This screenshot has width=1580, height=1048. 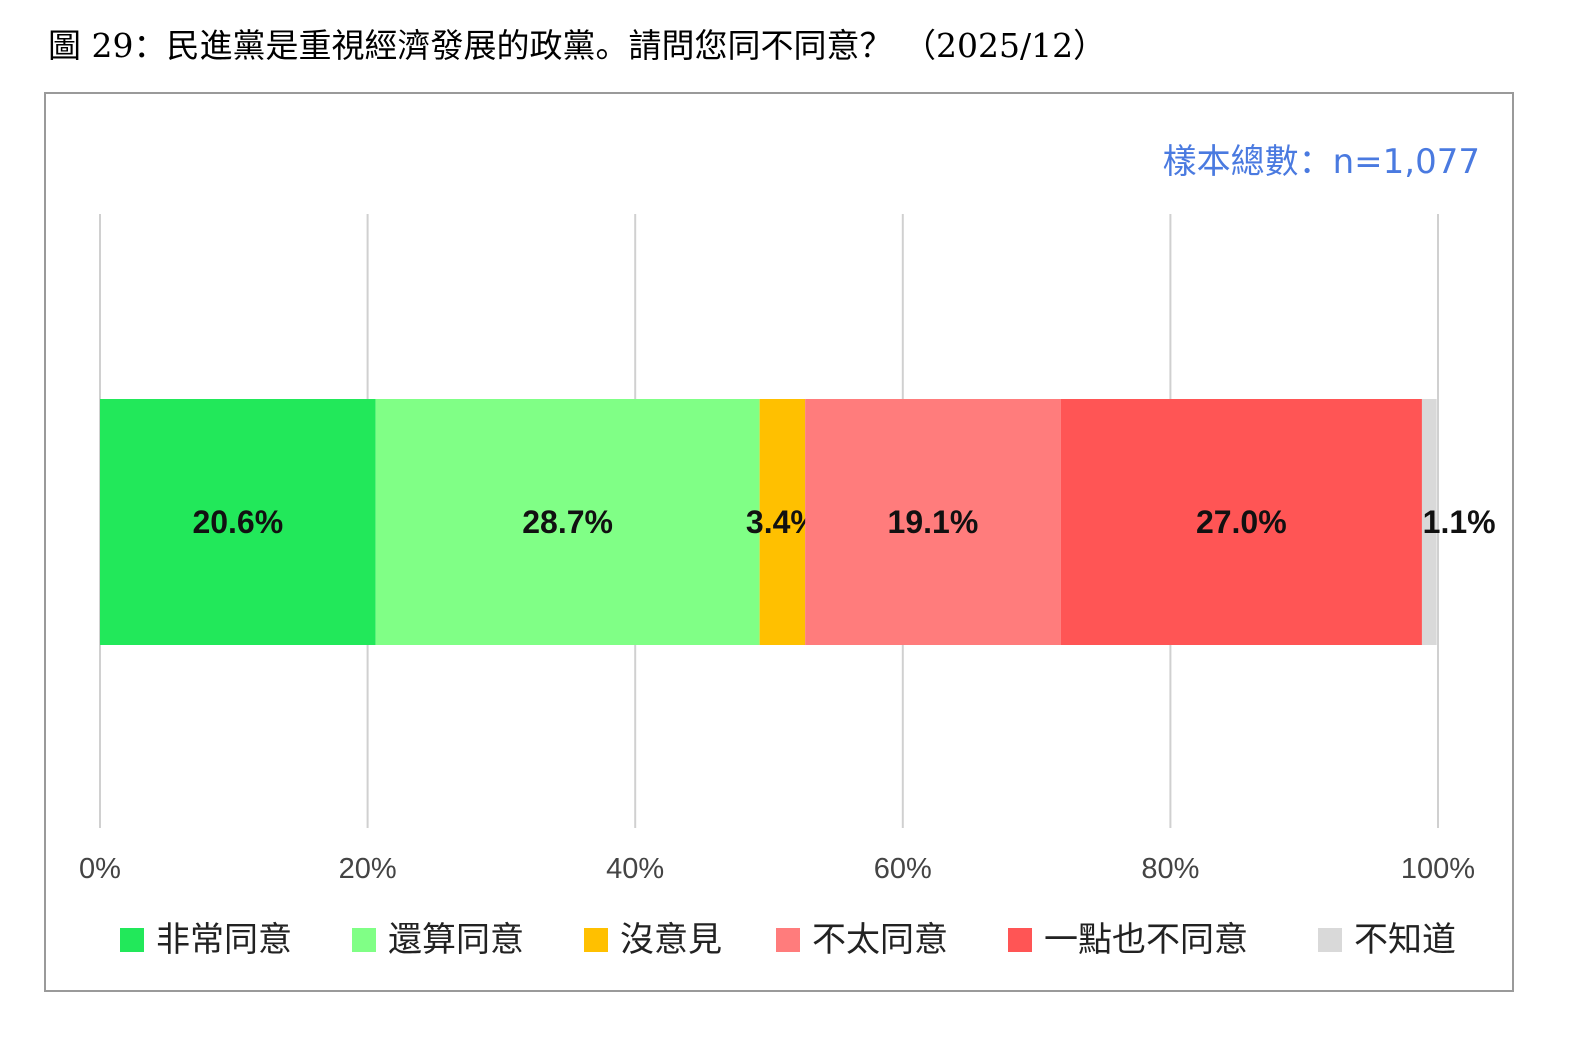 I want to click on legend-label: 還算同意, so click(x=456, y=940).